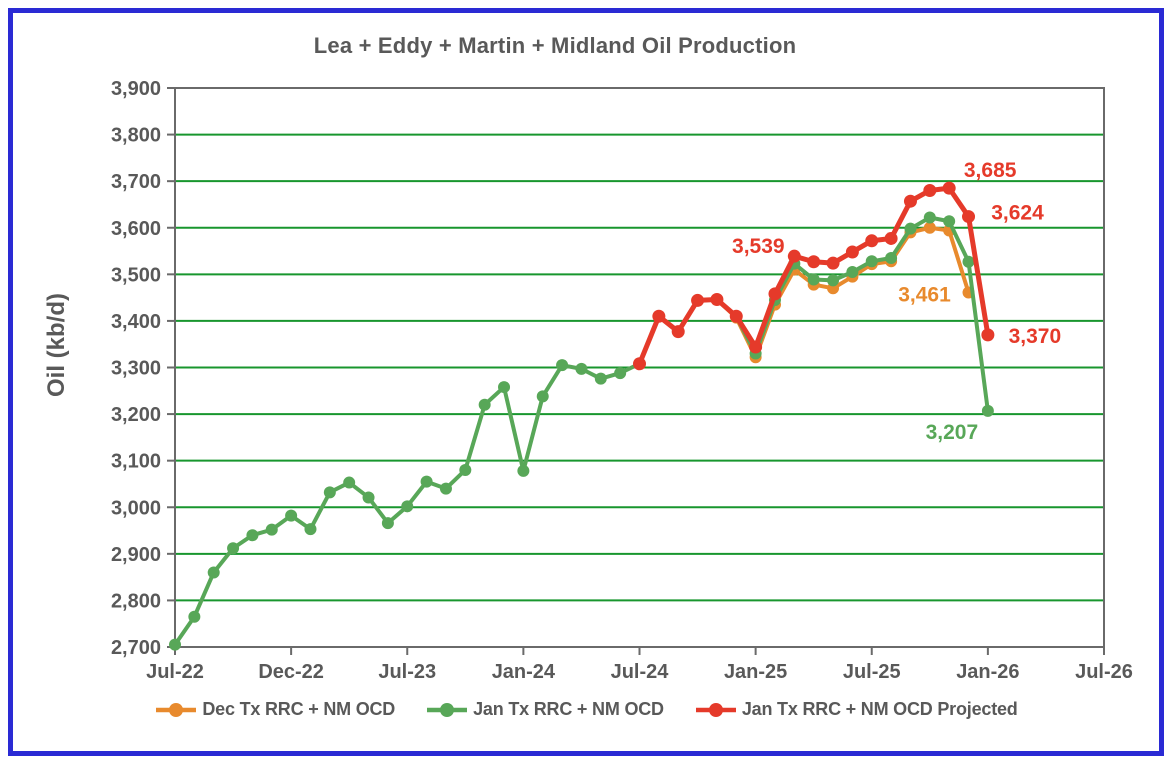 Image resolution: width=1172 pixels, height=764 pixels. I want to click on x-tick-label: Jul-23, so click(407, 672).